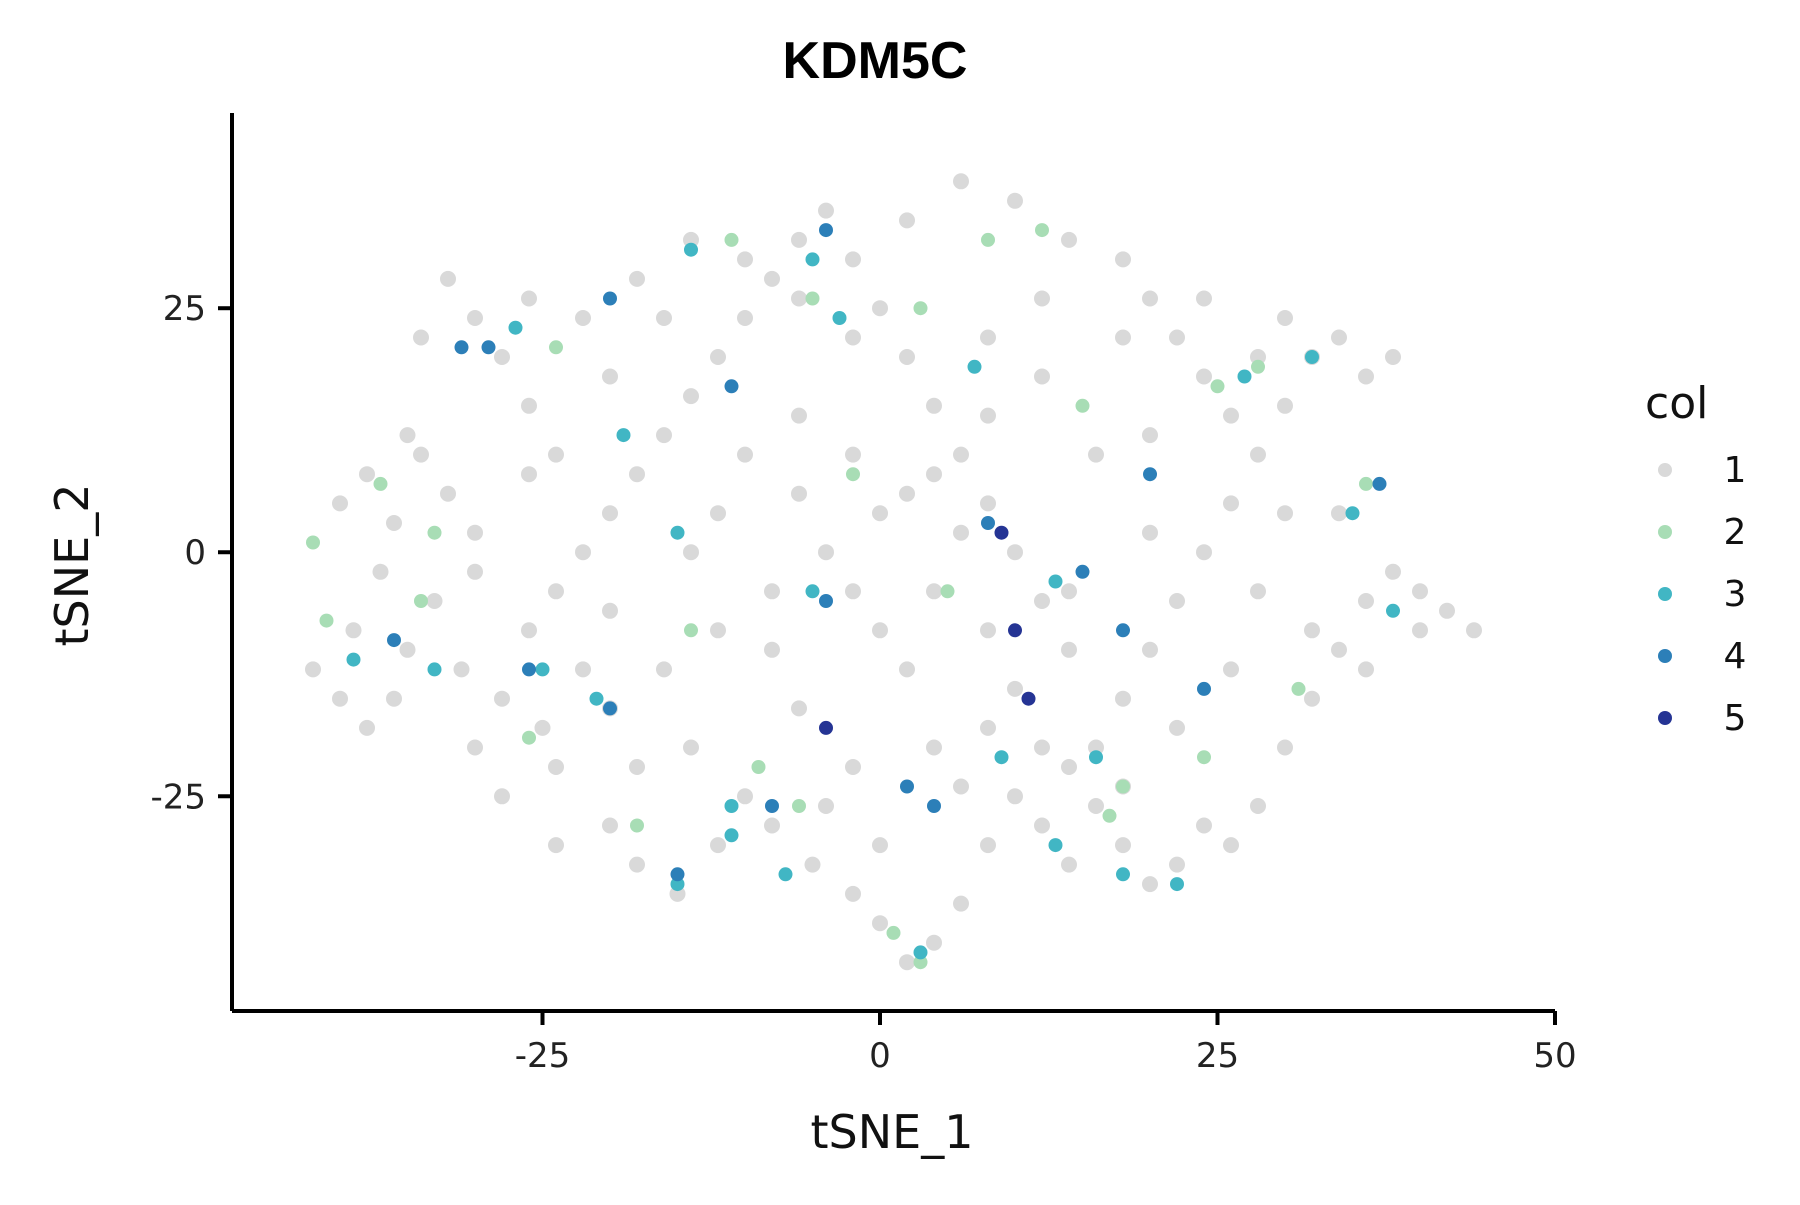 The width and height of the screenshot is (1800, 1205). I want to click on x-tick-label-2: 25, so click(1217, 1056).